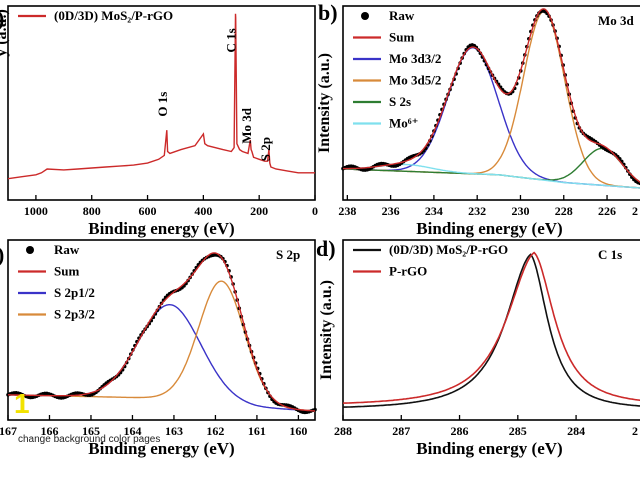 The height and width of the screenshot is (480, 640). I want to click on y-axis-label: y (a.u.), so click(5, 33).